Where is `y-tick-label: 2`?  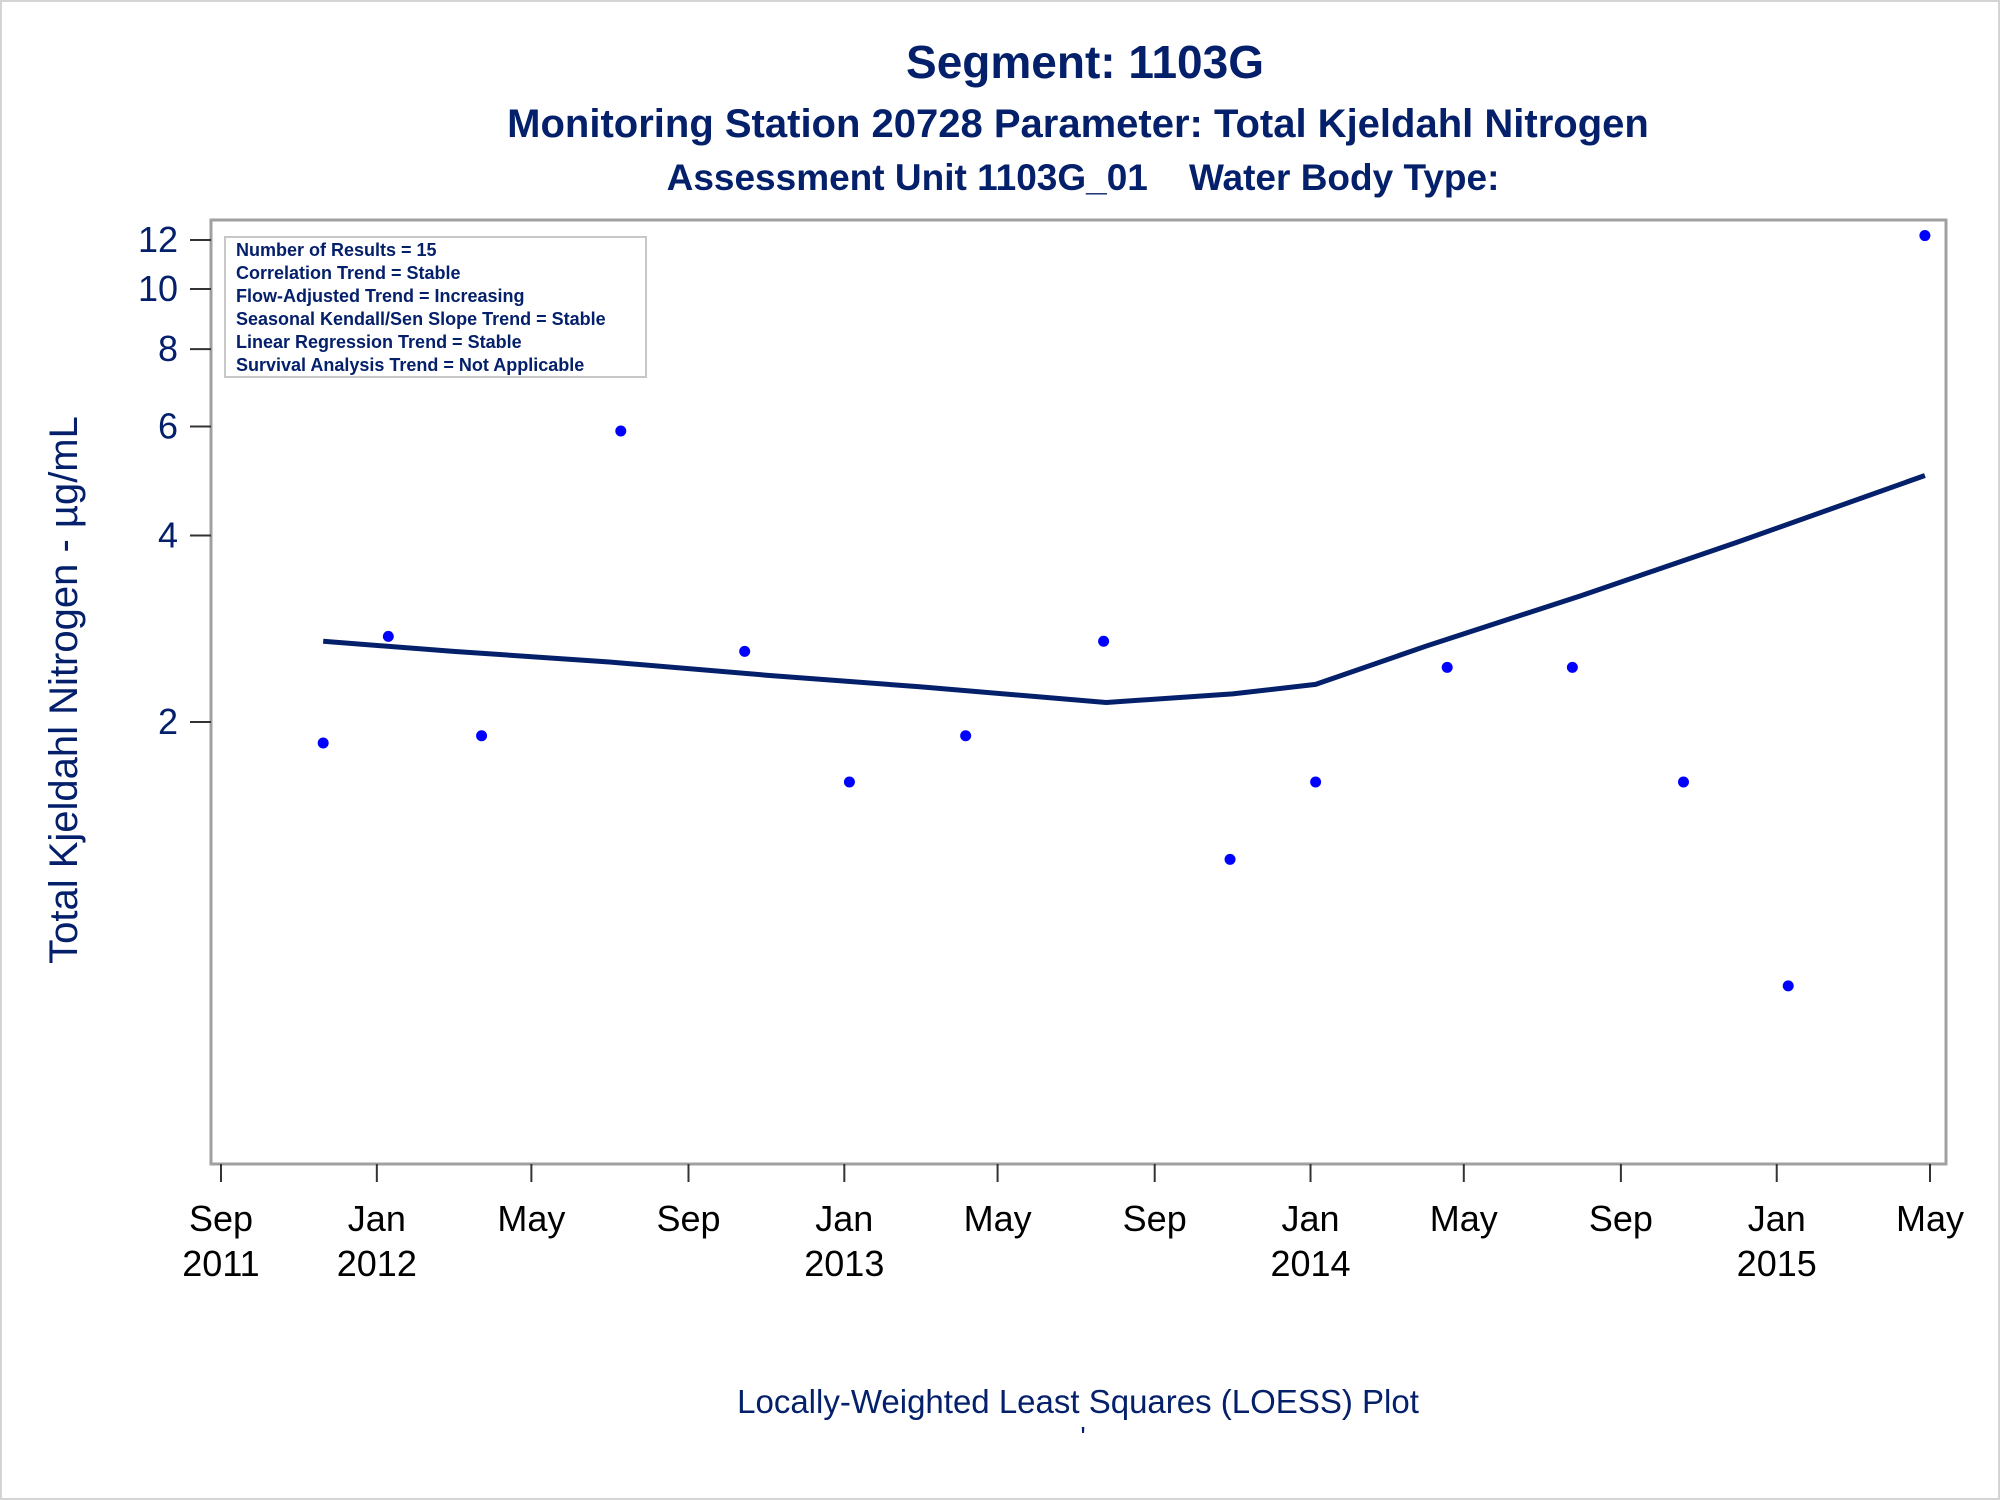
y-tick-label: 2 is located at coordinates (168, 721).